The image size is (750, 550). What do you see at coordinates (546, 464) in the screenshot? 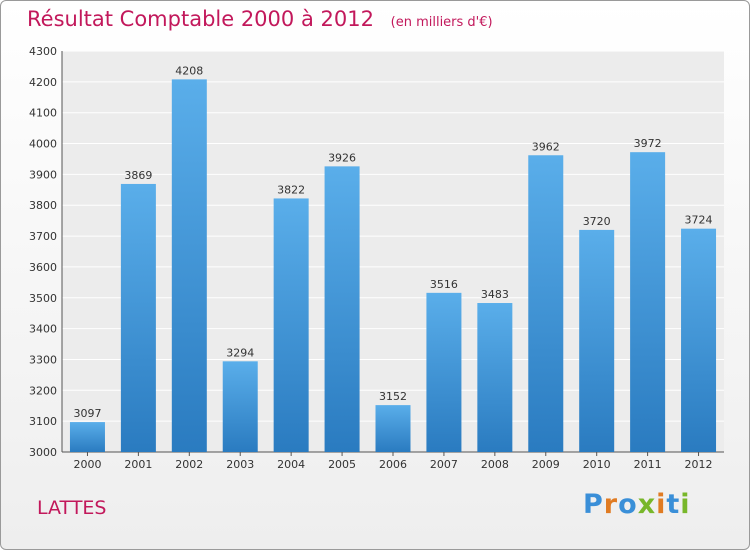
I see `x-tick-label-2009: 2009` at bounding box center [546, 464].